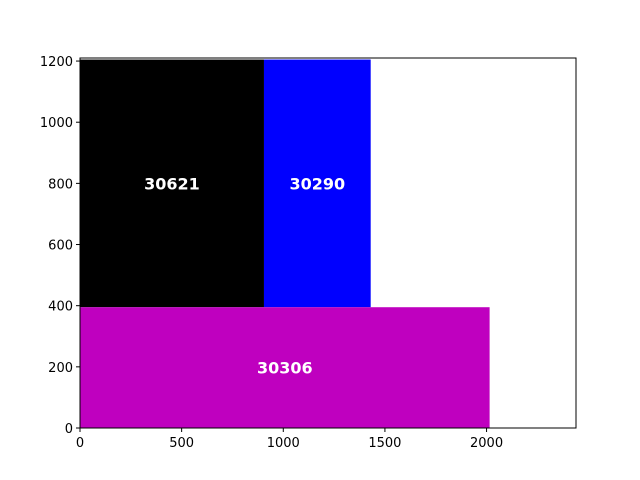 Image resolution: width=640 pixels, height=480 pixels. I want to click on x-tick-label: 1500, so click(384, 443).